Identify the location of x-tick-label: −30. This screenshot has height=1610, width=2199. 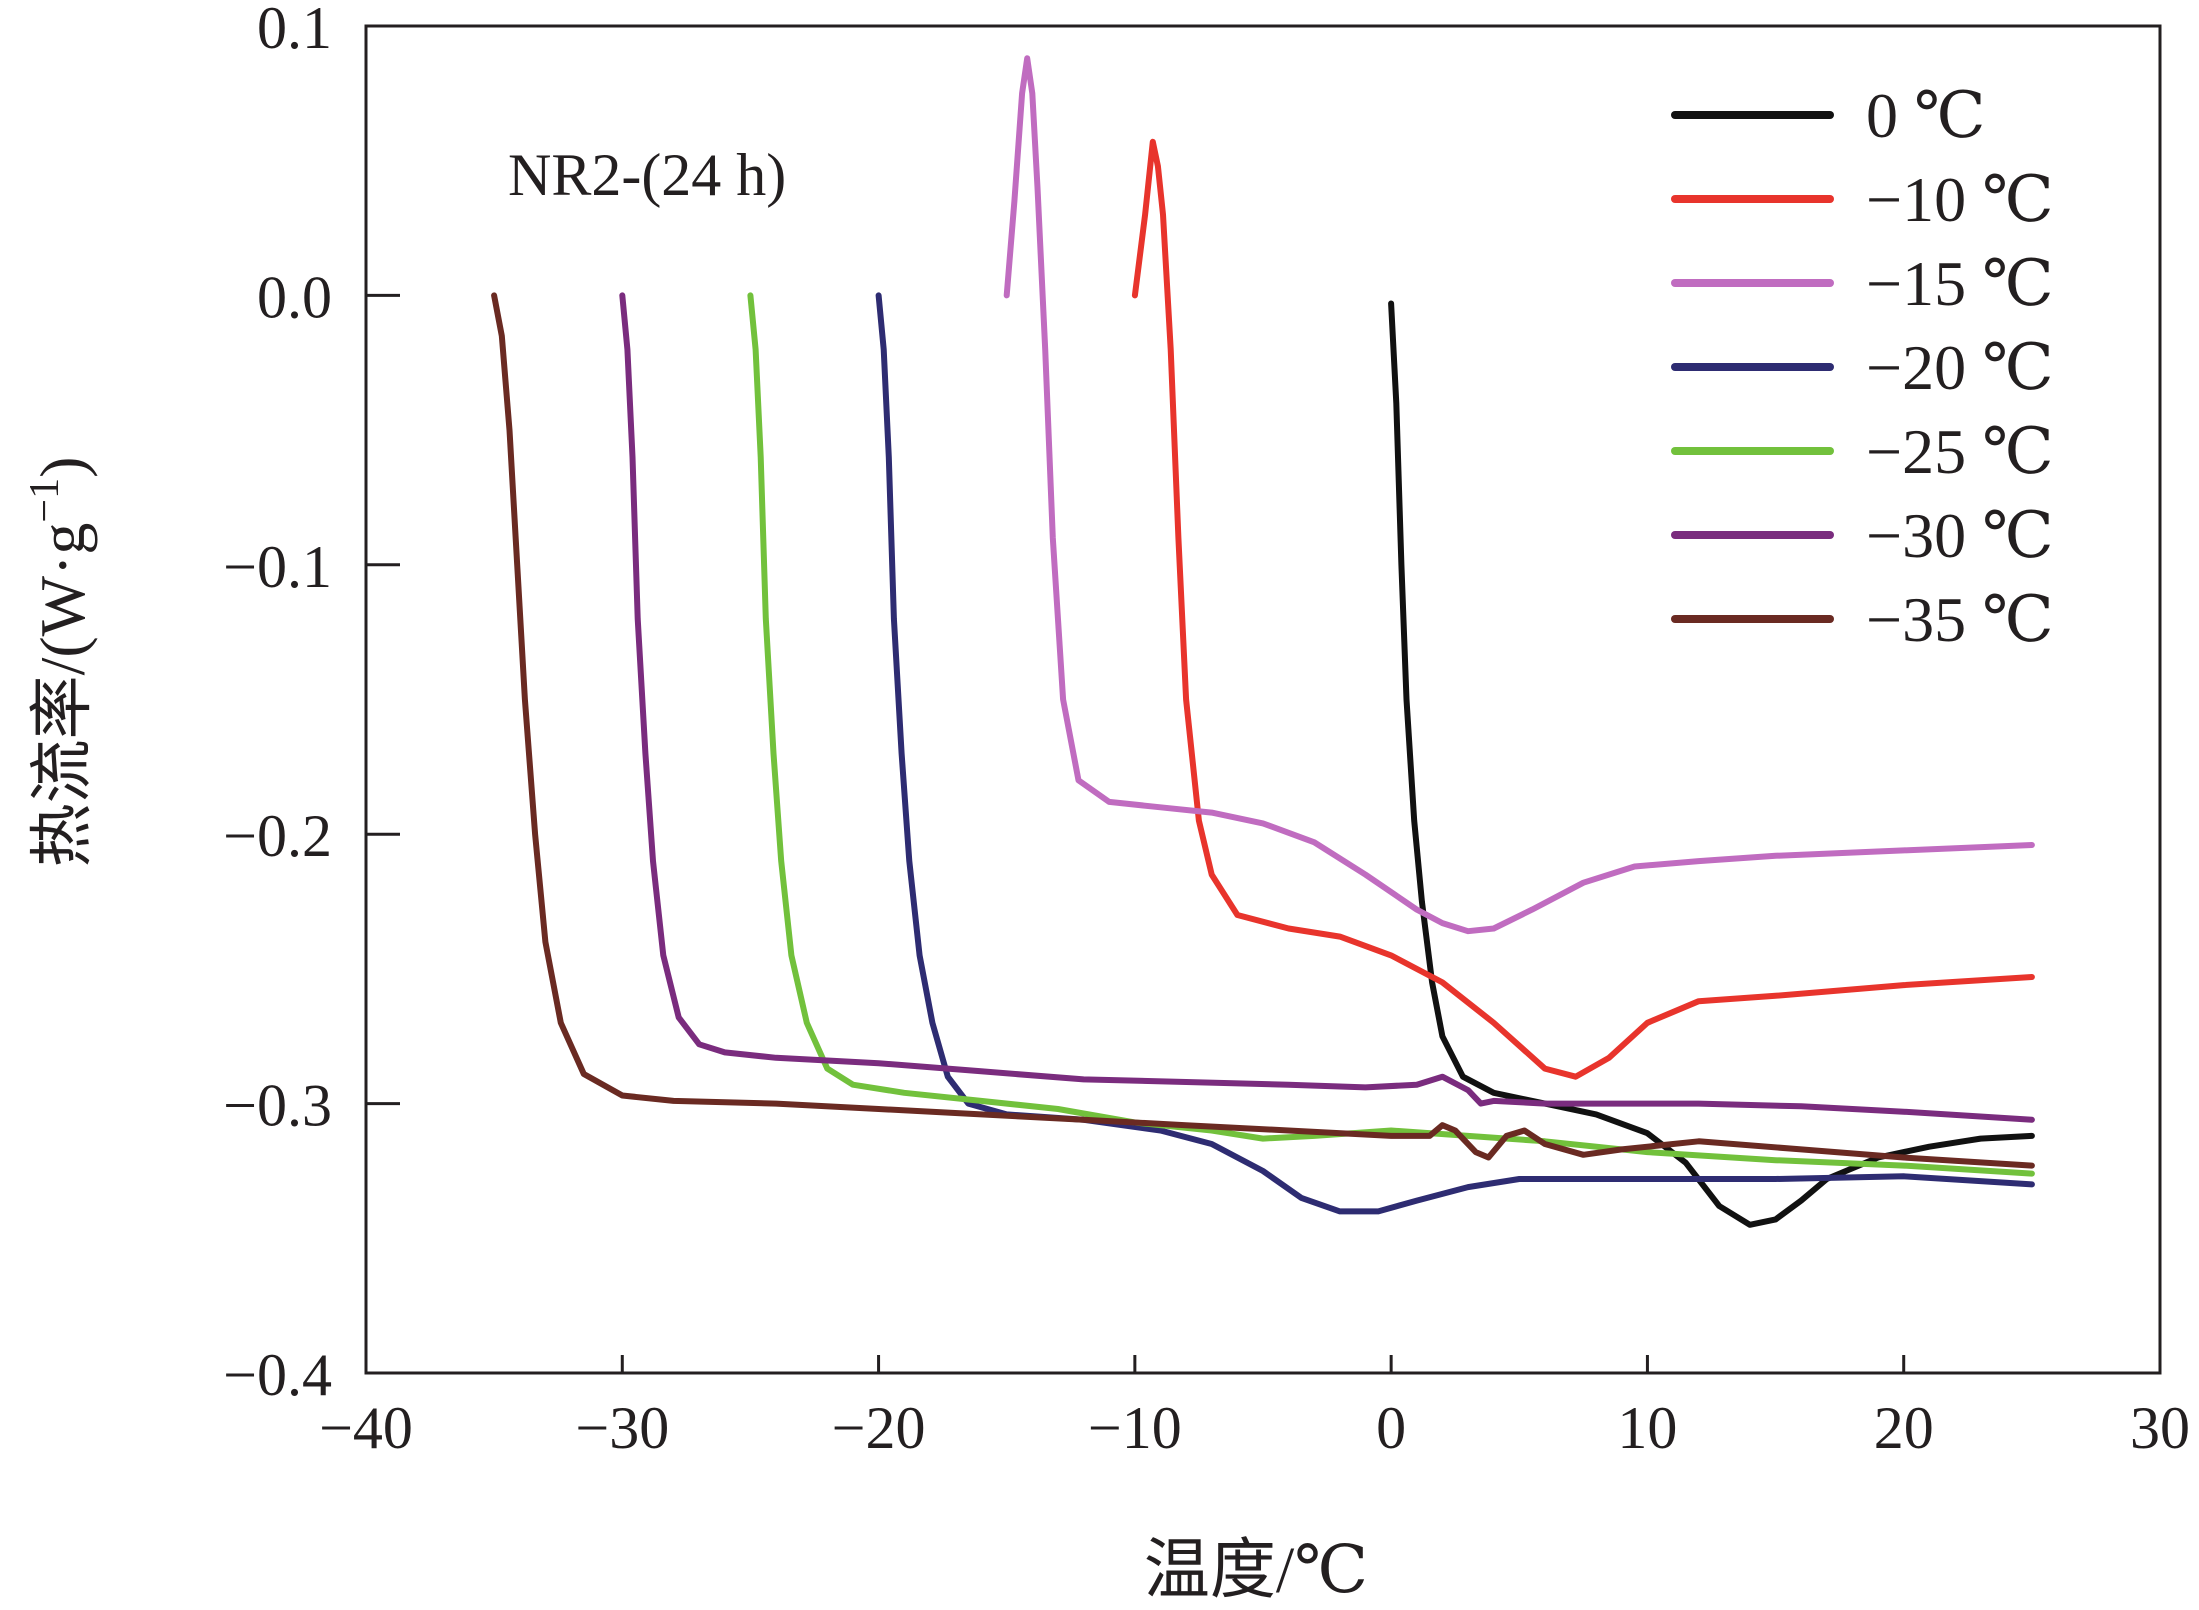
(622, 1428).